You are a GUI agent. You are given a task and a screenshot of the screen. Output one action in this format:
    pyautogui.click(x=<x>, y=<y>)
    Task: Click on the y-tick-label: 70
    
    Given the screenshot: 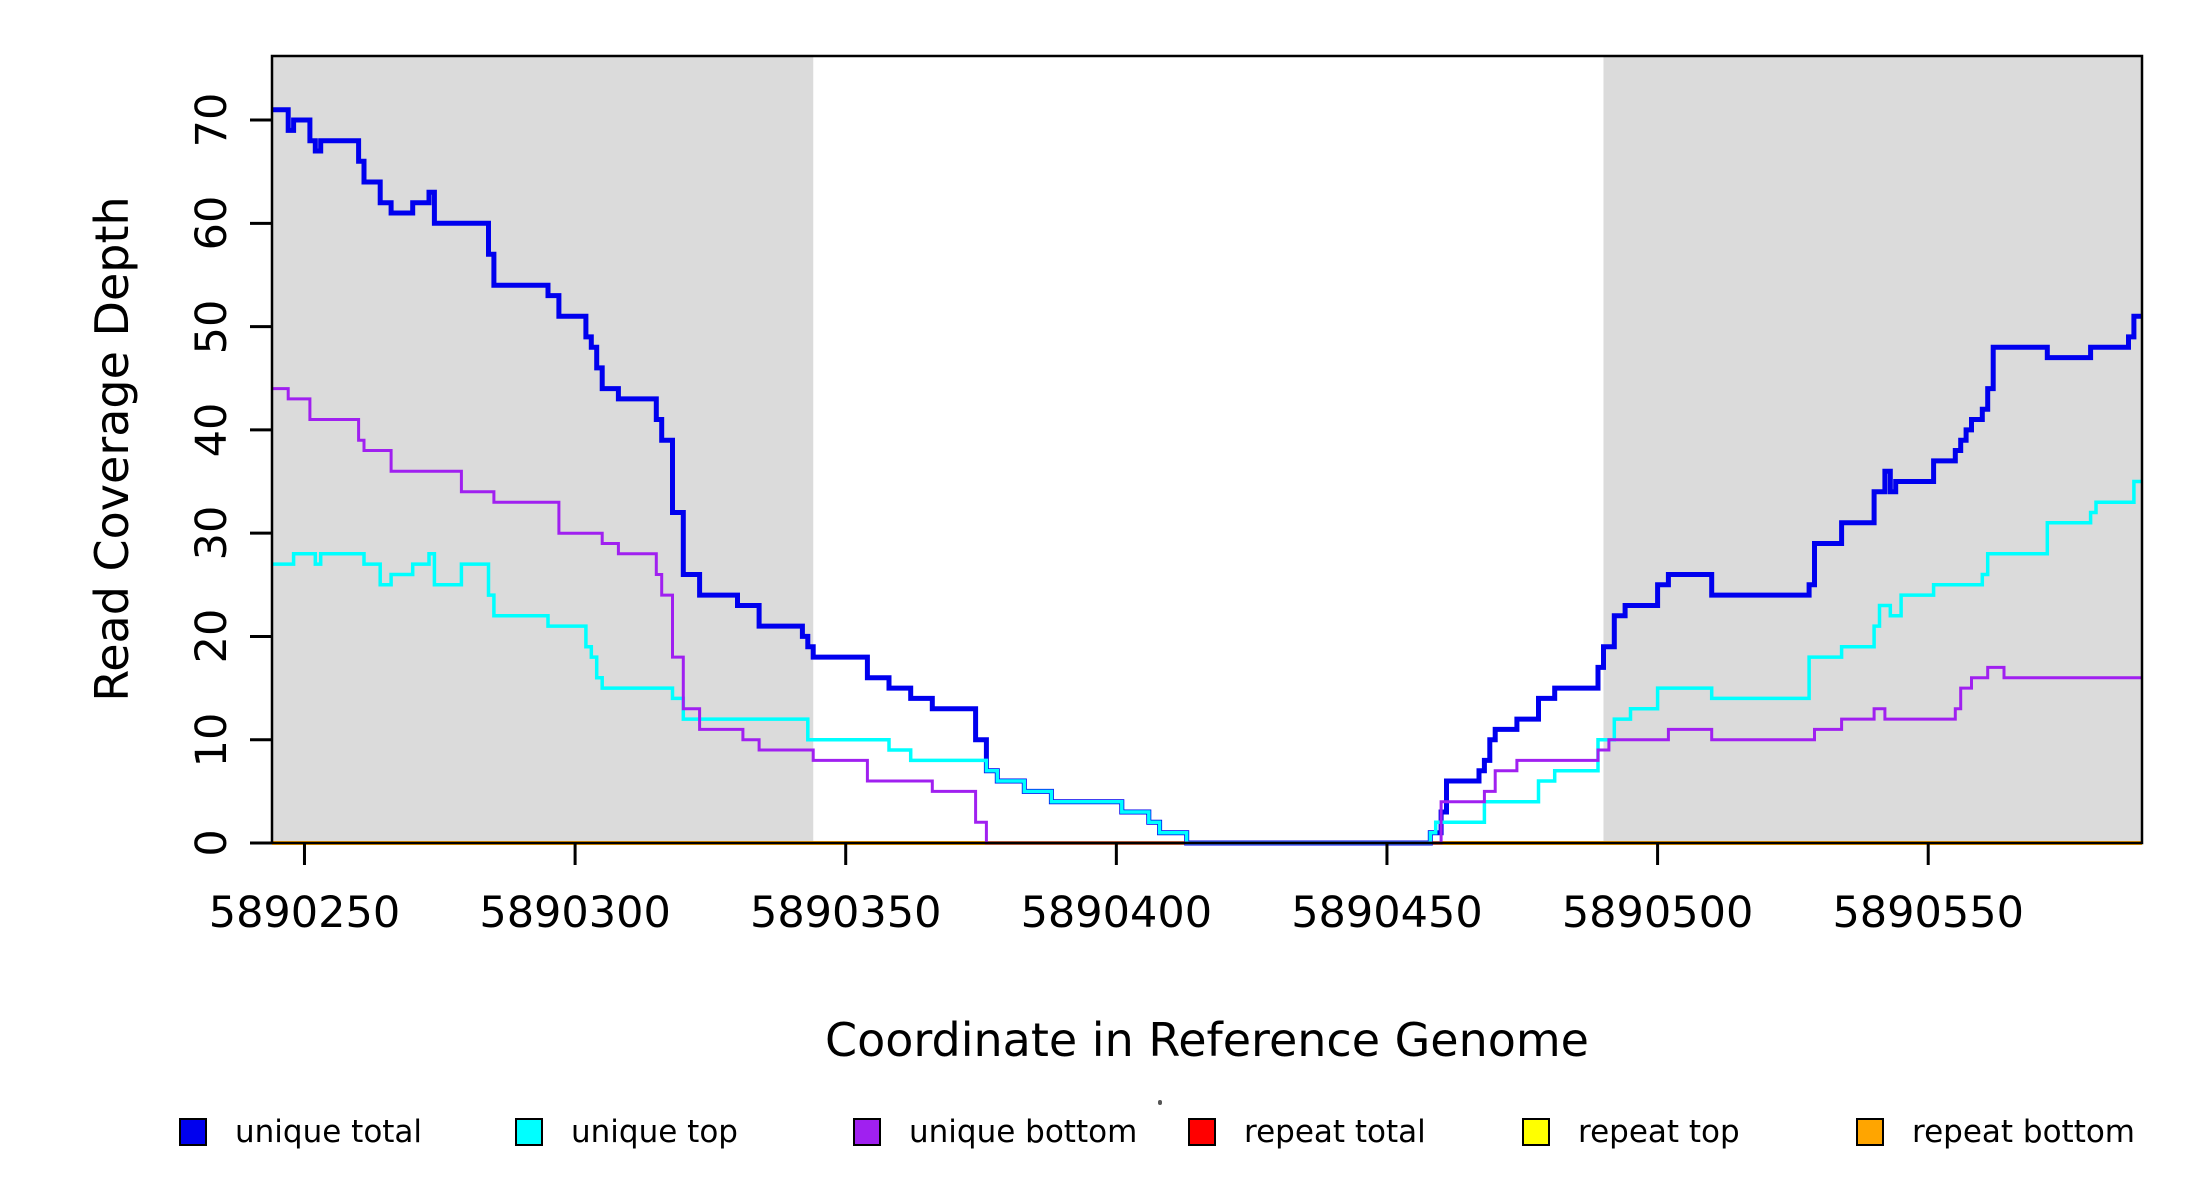 What is the action you would take?
    pyautogui.click(x=212, y=120)
    